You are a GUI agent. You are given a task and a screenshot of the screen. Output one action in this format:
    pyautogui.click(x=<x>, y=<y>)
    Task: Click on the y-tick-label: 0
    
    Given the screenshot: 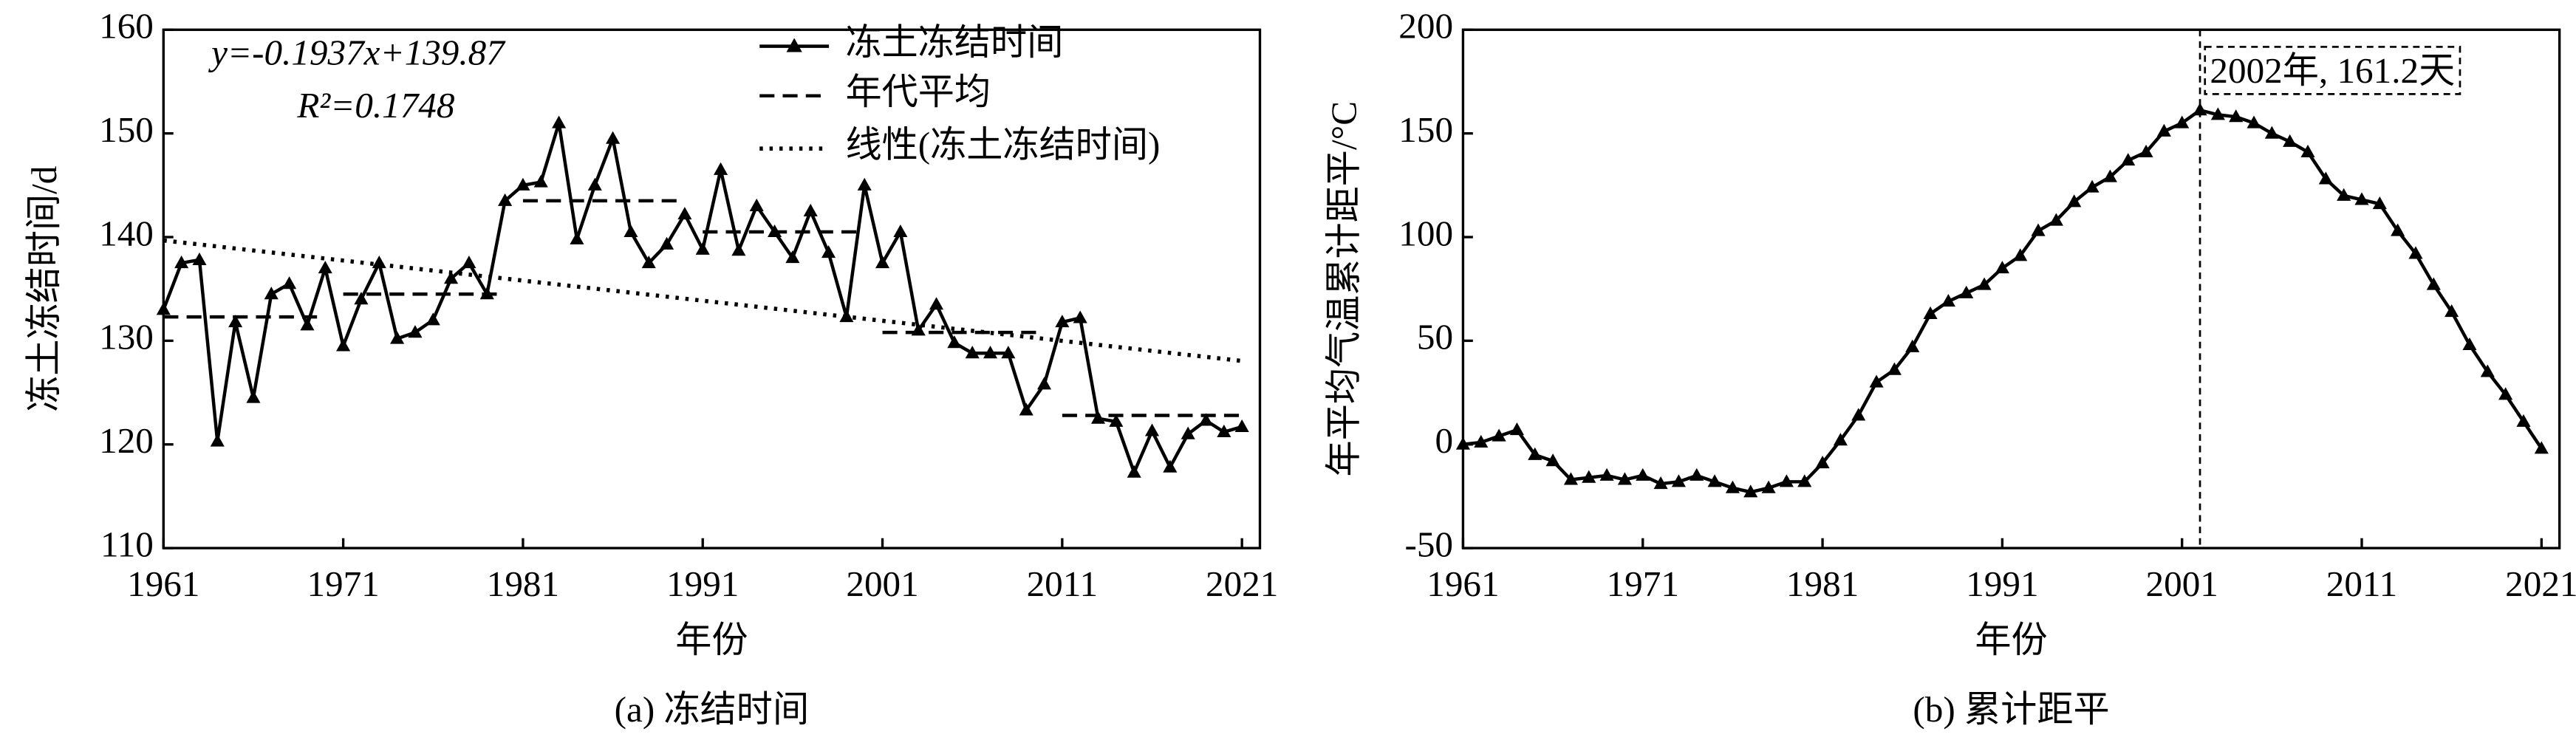 What is the action you would take?
    pyautogui.click(x=1444, y=440)
    